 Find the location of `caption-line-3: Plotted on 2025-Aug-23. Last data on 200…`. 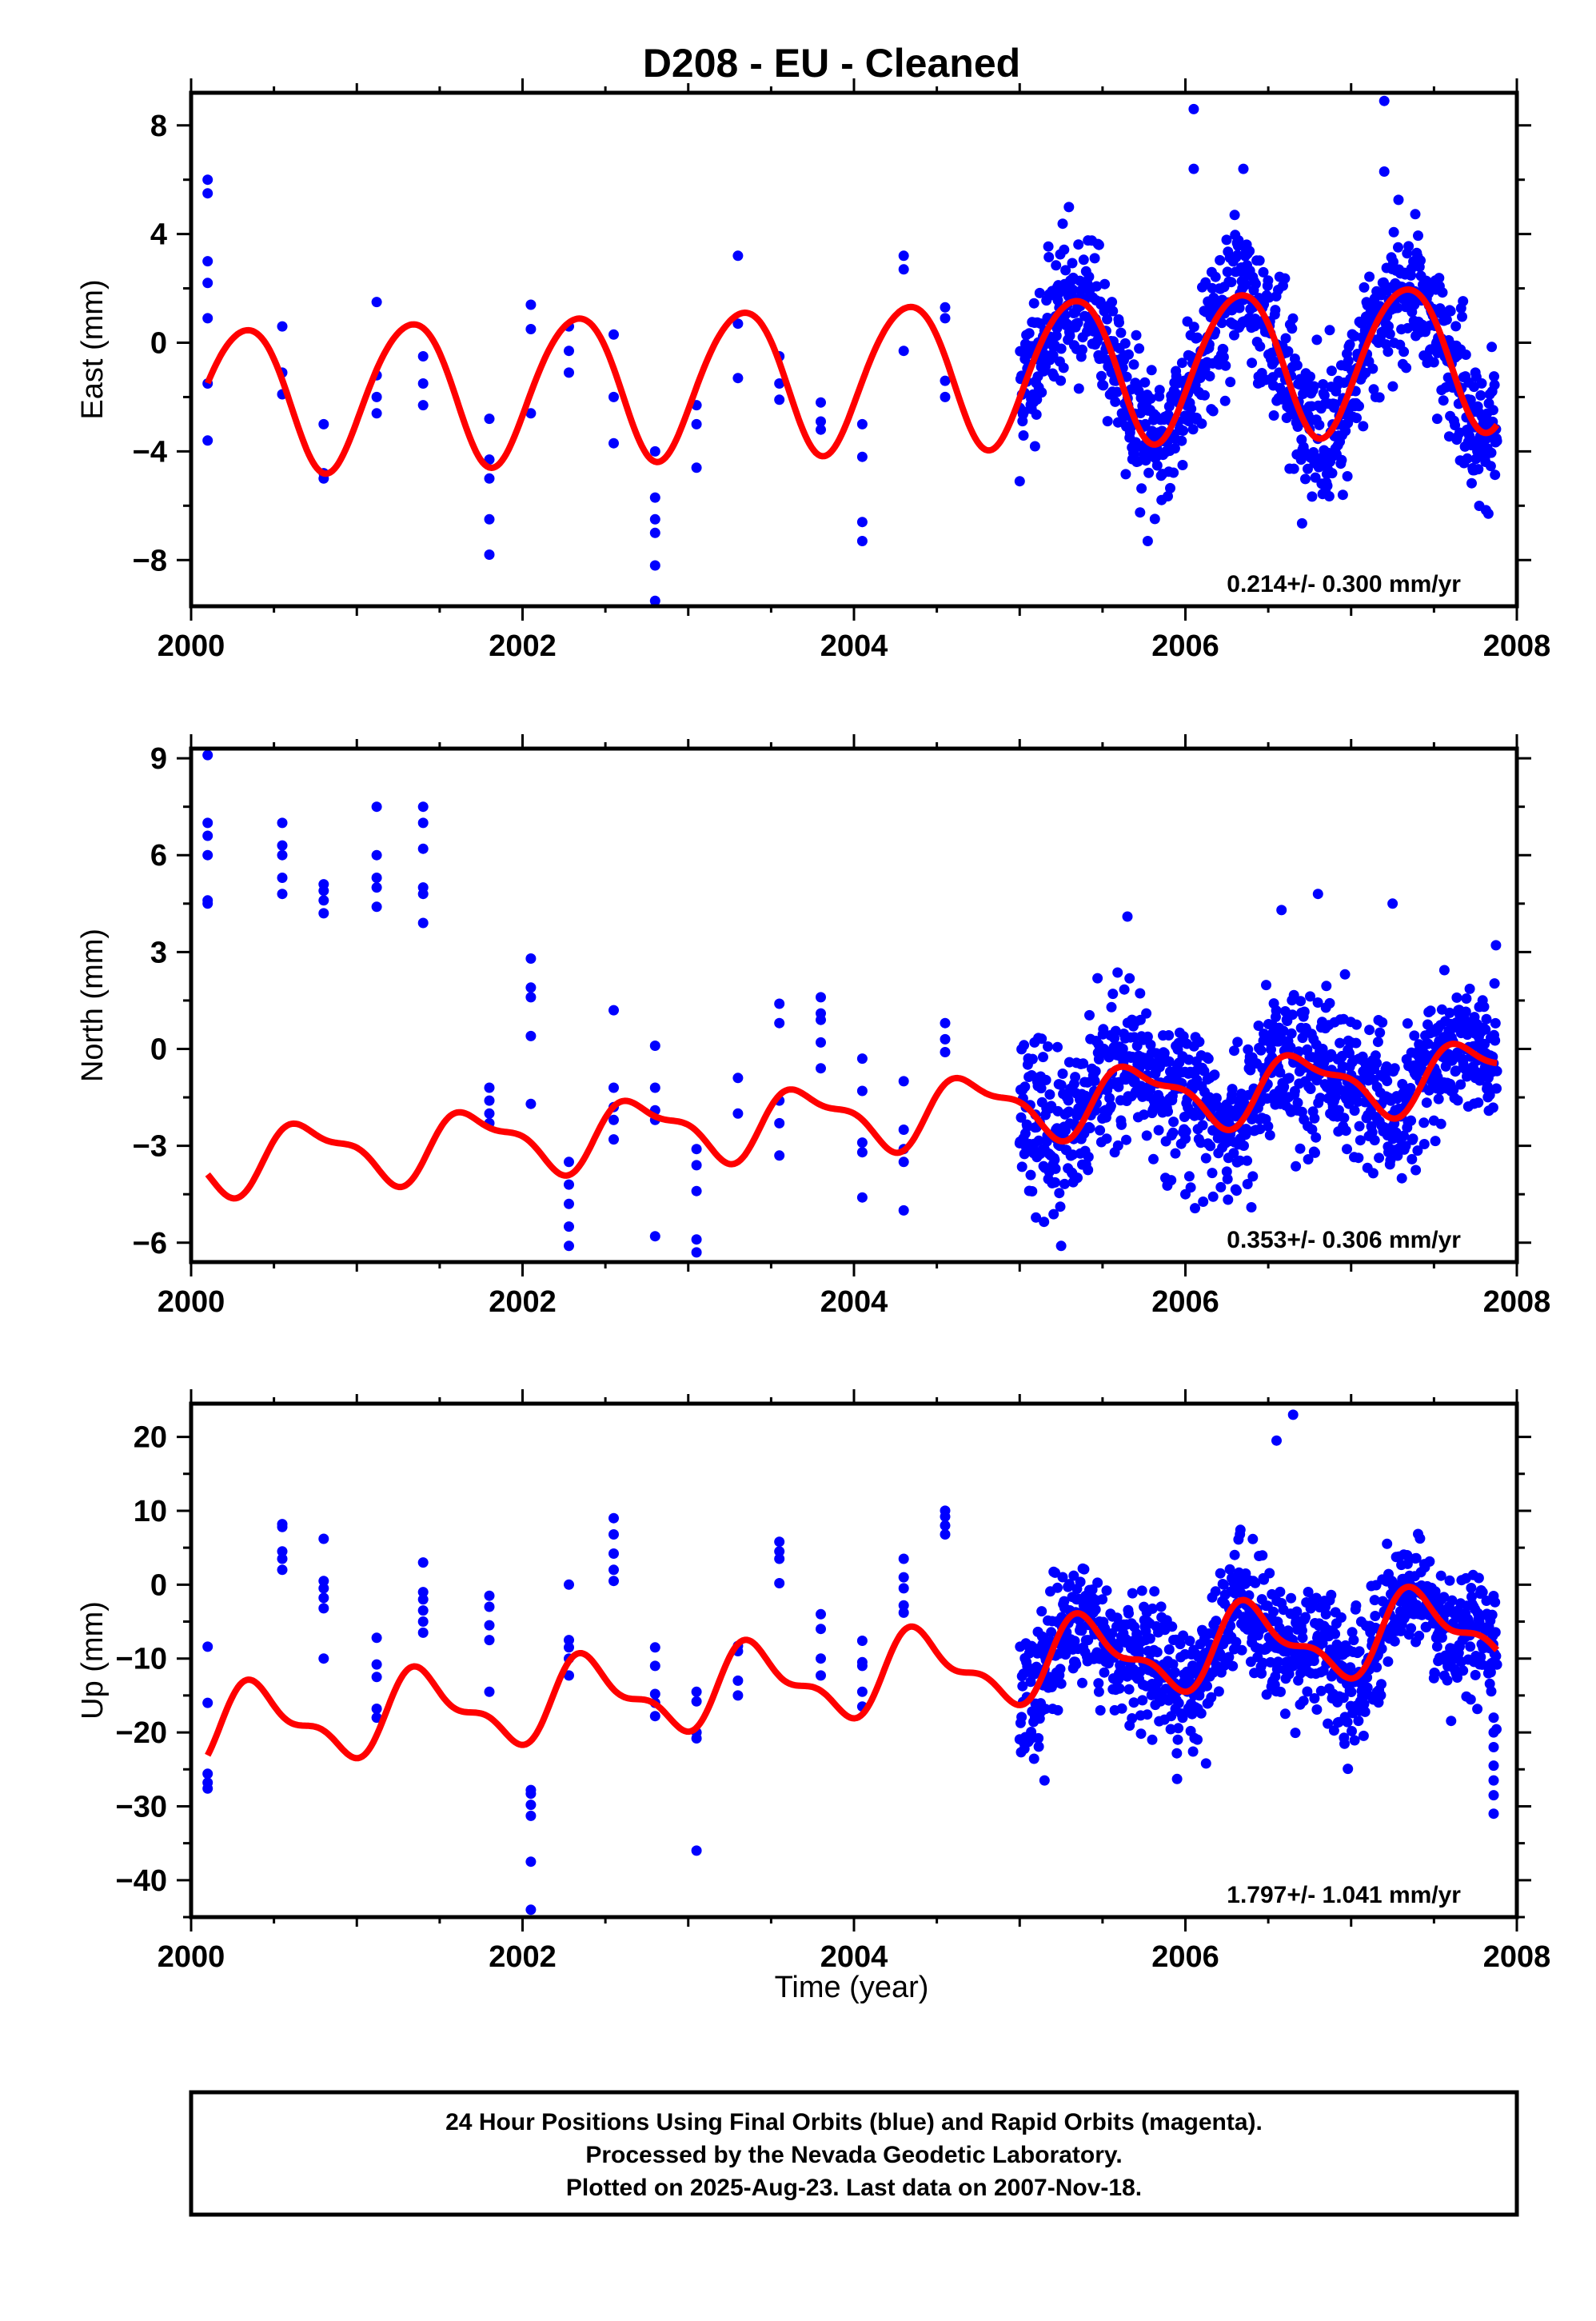

caption-line-3: Plotted on 2025-Aug-23. Last data on 200… is located at coordinates (854, 2188).